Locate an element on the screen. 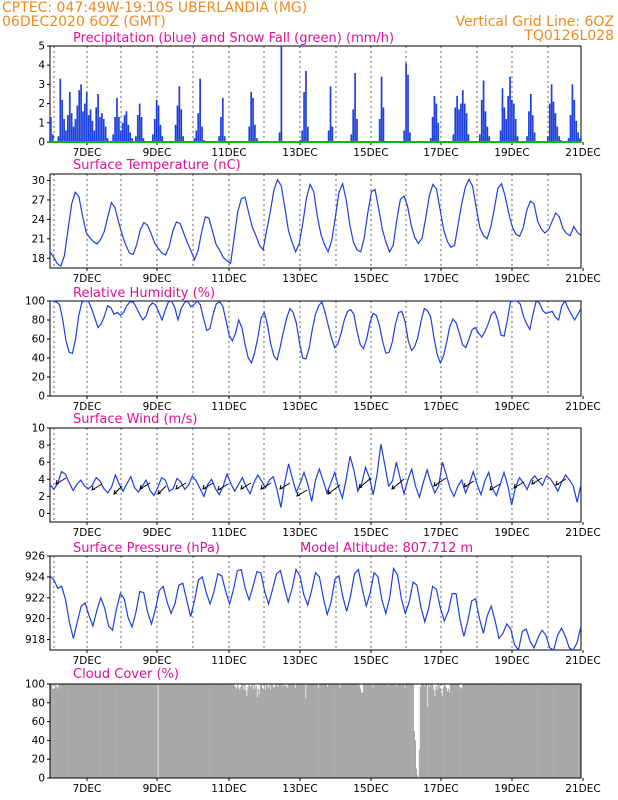 Image resolution: width=618 pixels, height=800 pixels. header-line1: CPTEC: 047:49W-19:10S UBERLANDIA (MG) is located at coordinates (154, 8).